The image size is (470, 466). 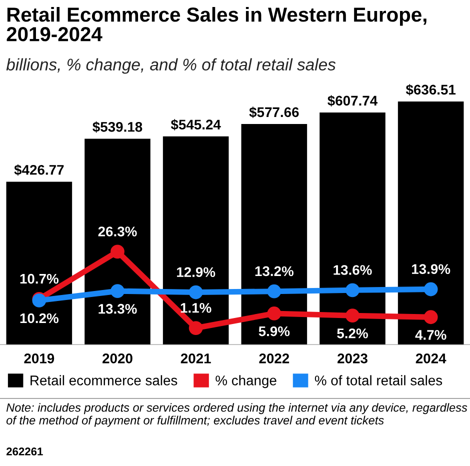 I want to click on x-tick-label: 2024, so click(x=431, y=359).